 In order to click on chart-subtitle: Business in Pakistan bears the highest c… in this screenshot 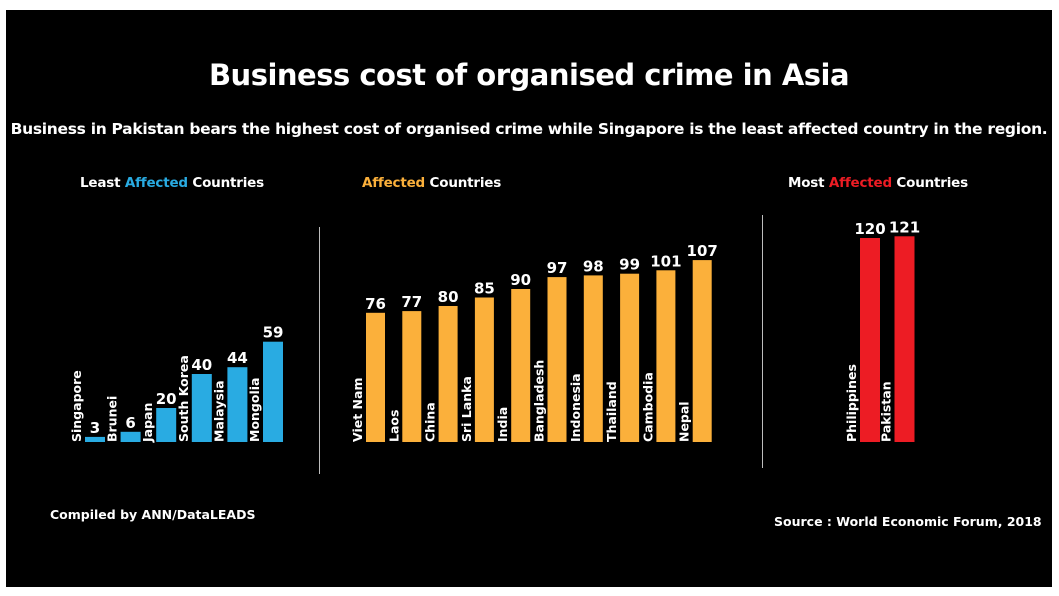, I will do `click(529, 129)`.